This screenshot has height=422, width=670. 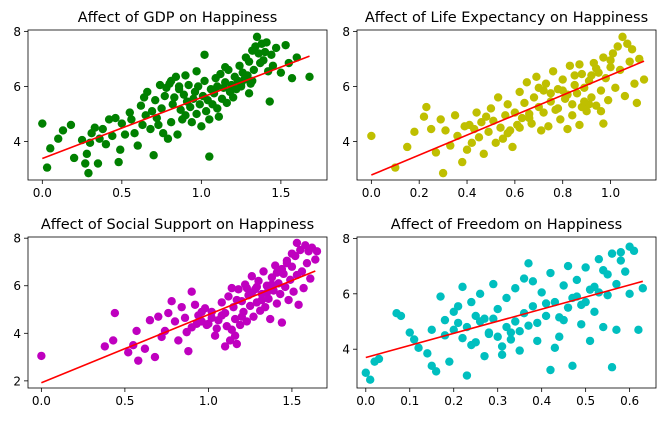 What do you see at coordinates (346, 32) in the screenshot?
I see `y-tick-label: 8` at bounding box center [346, 32].